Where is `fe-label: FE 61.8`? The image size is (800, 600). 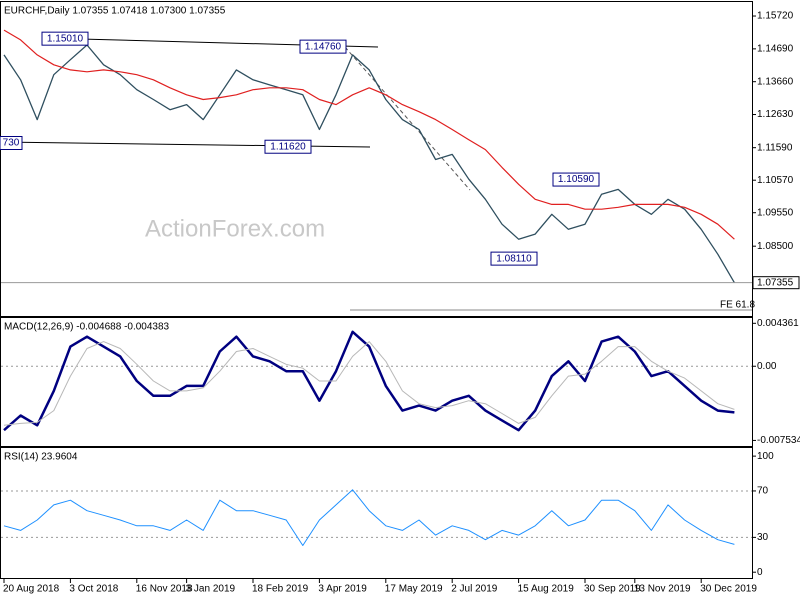
fe-label: FE 61.8 is located at coordinates (737, 305).